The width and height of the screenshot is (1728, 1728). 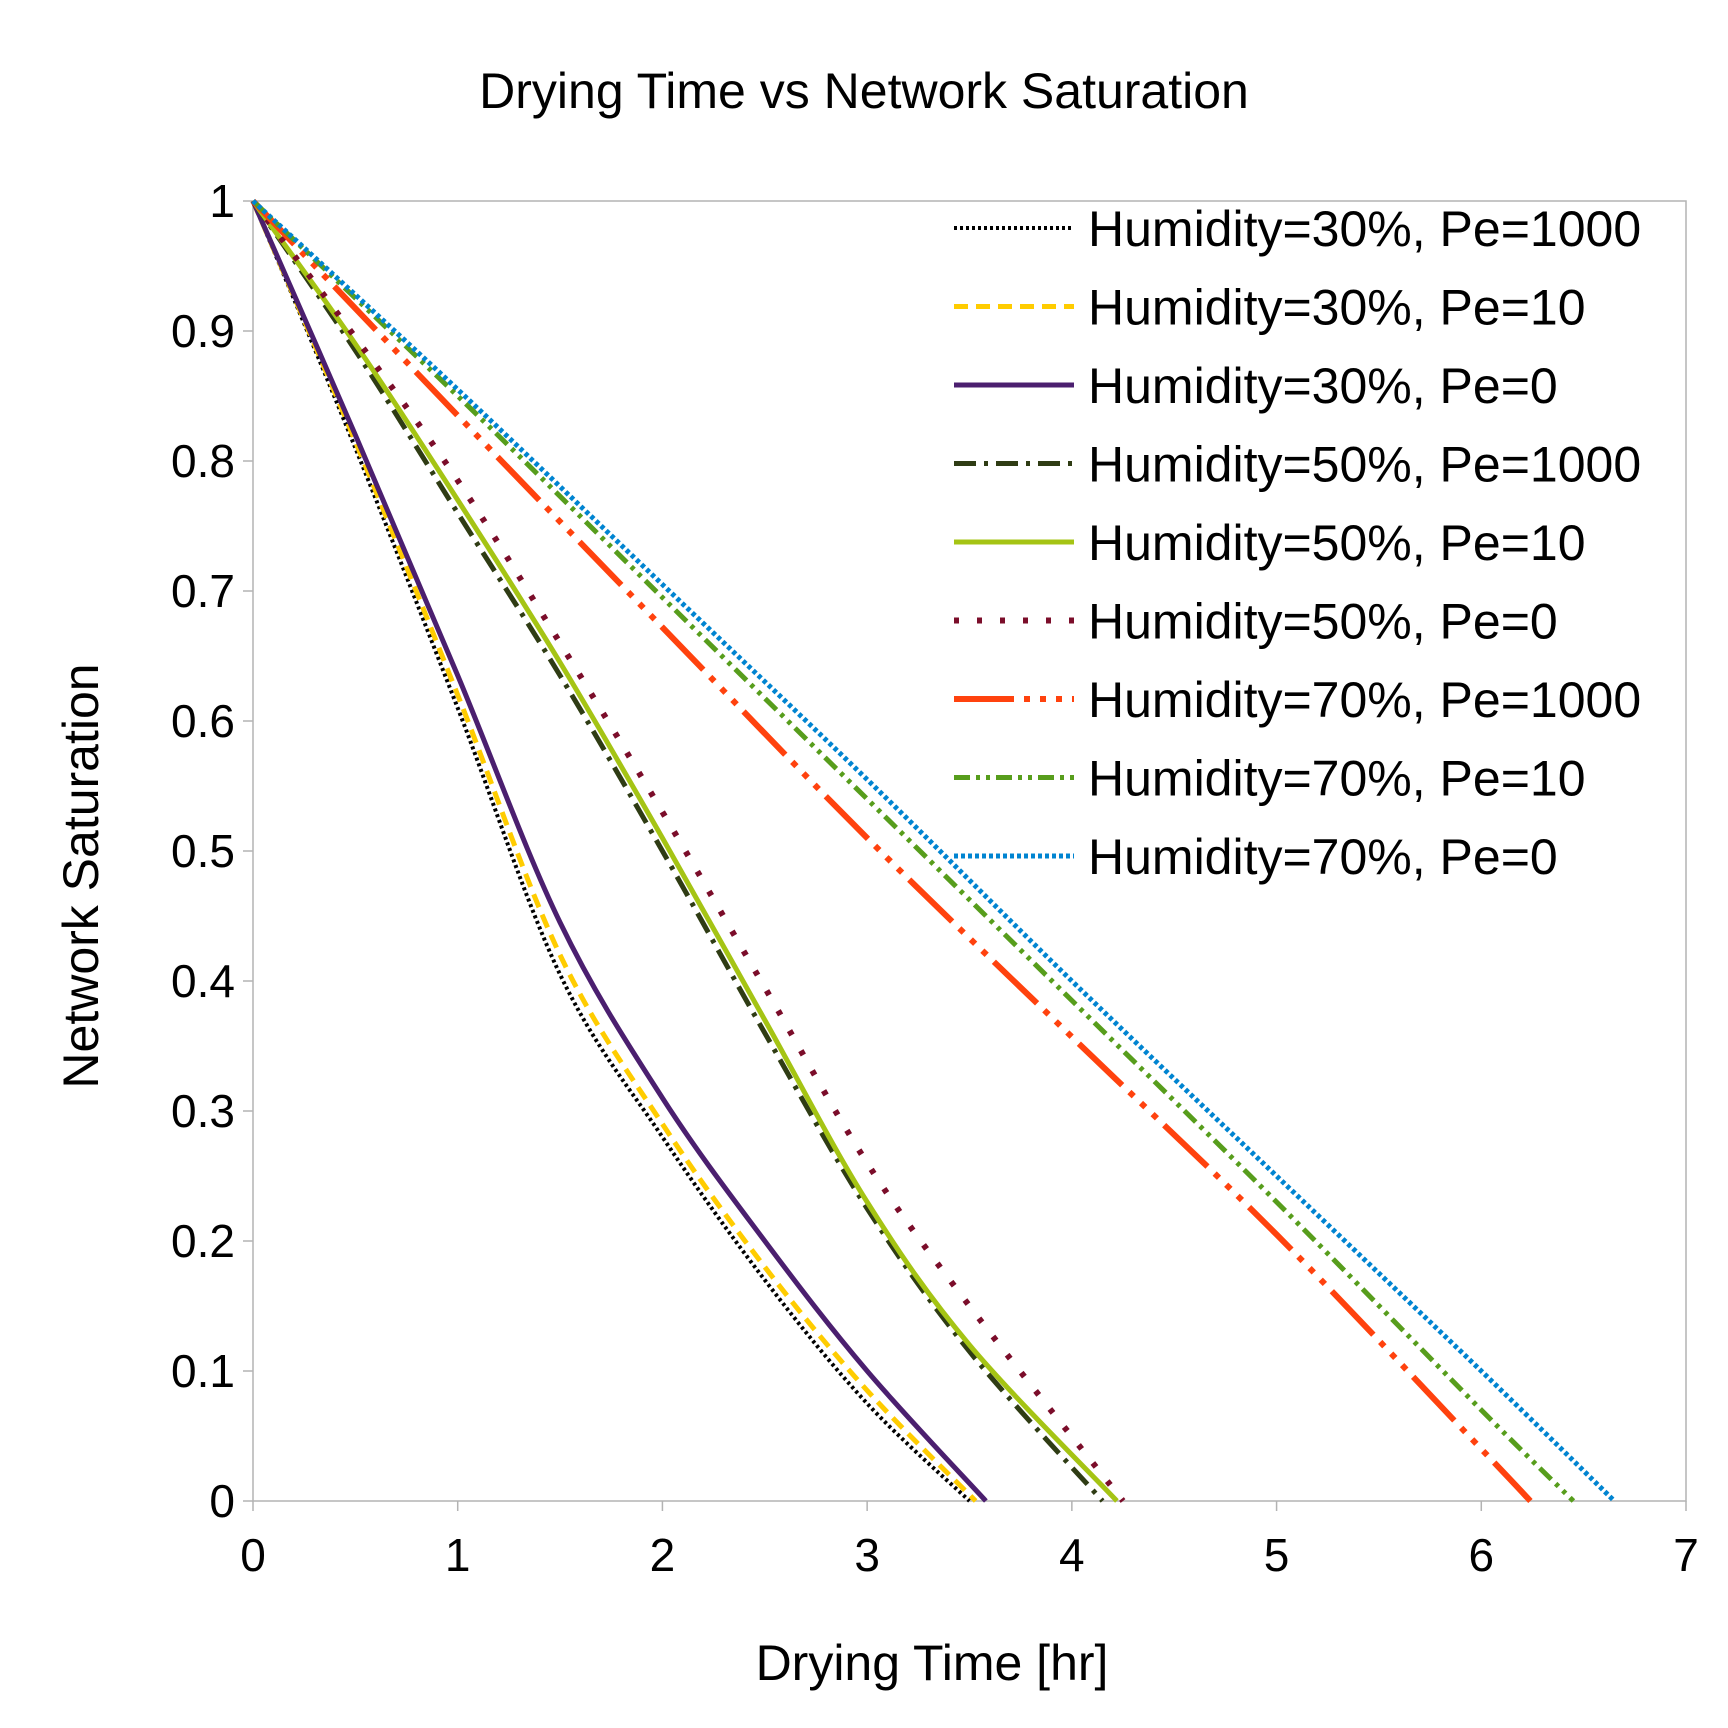 What do you see at coordinates (932, 1663) in the screenshot?
I see `x-axis-label: Drying Time [hr]` at bounding box center [932, 1663].